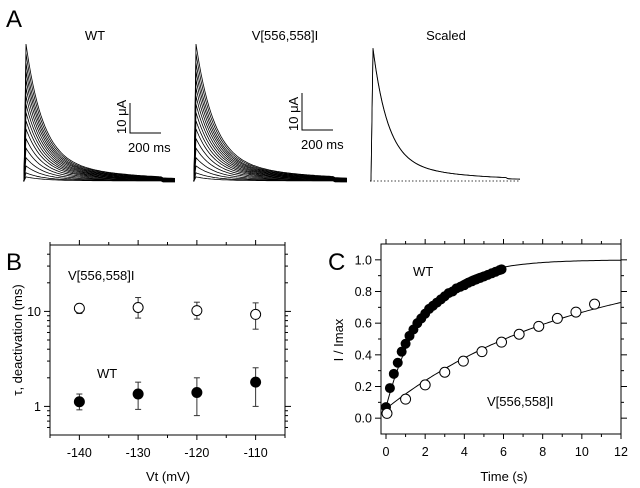  Describe the element at coordinates (542, 452) in the screenshot. I see `x-tick-label: 8` at that location.